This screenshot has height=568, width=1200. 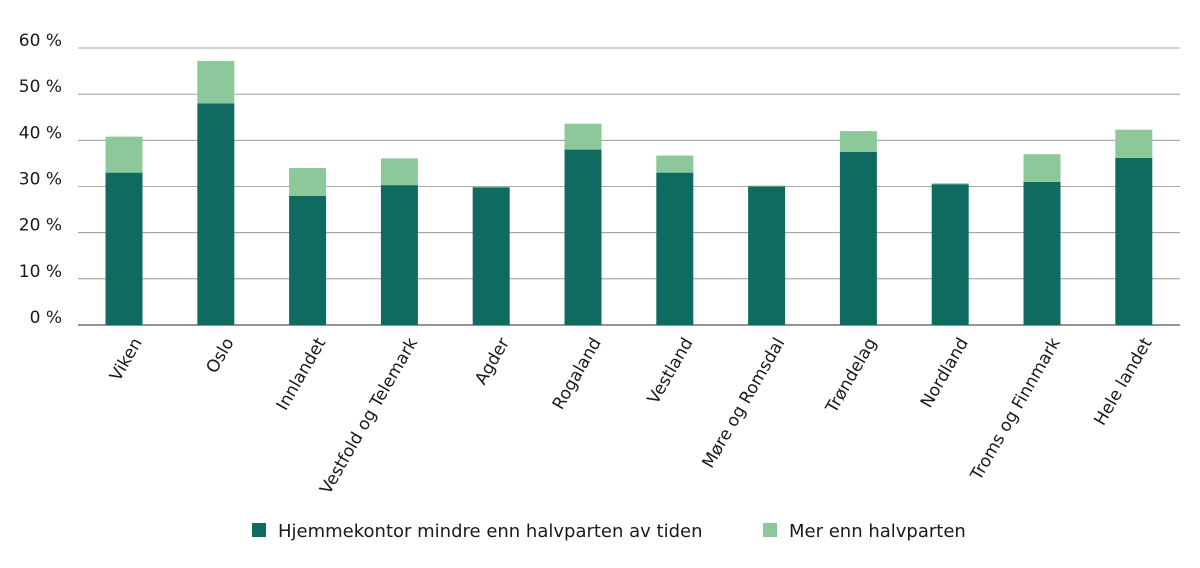 What do you see at coordinates (369, 416) in the screenshot?
I see `x-tick-label: Vestfold og Telemark` at bounding box center [369, 416].